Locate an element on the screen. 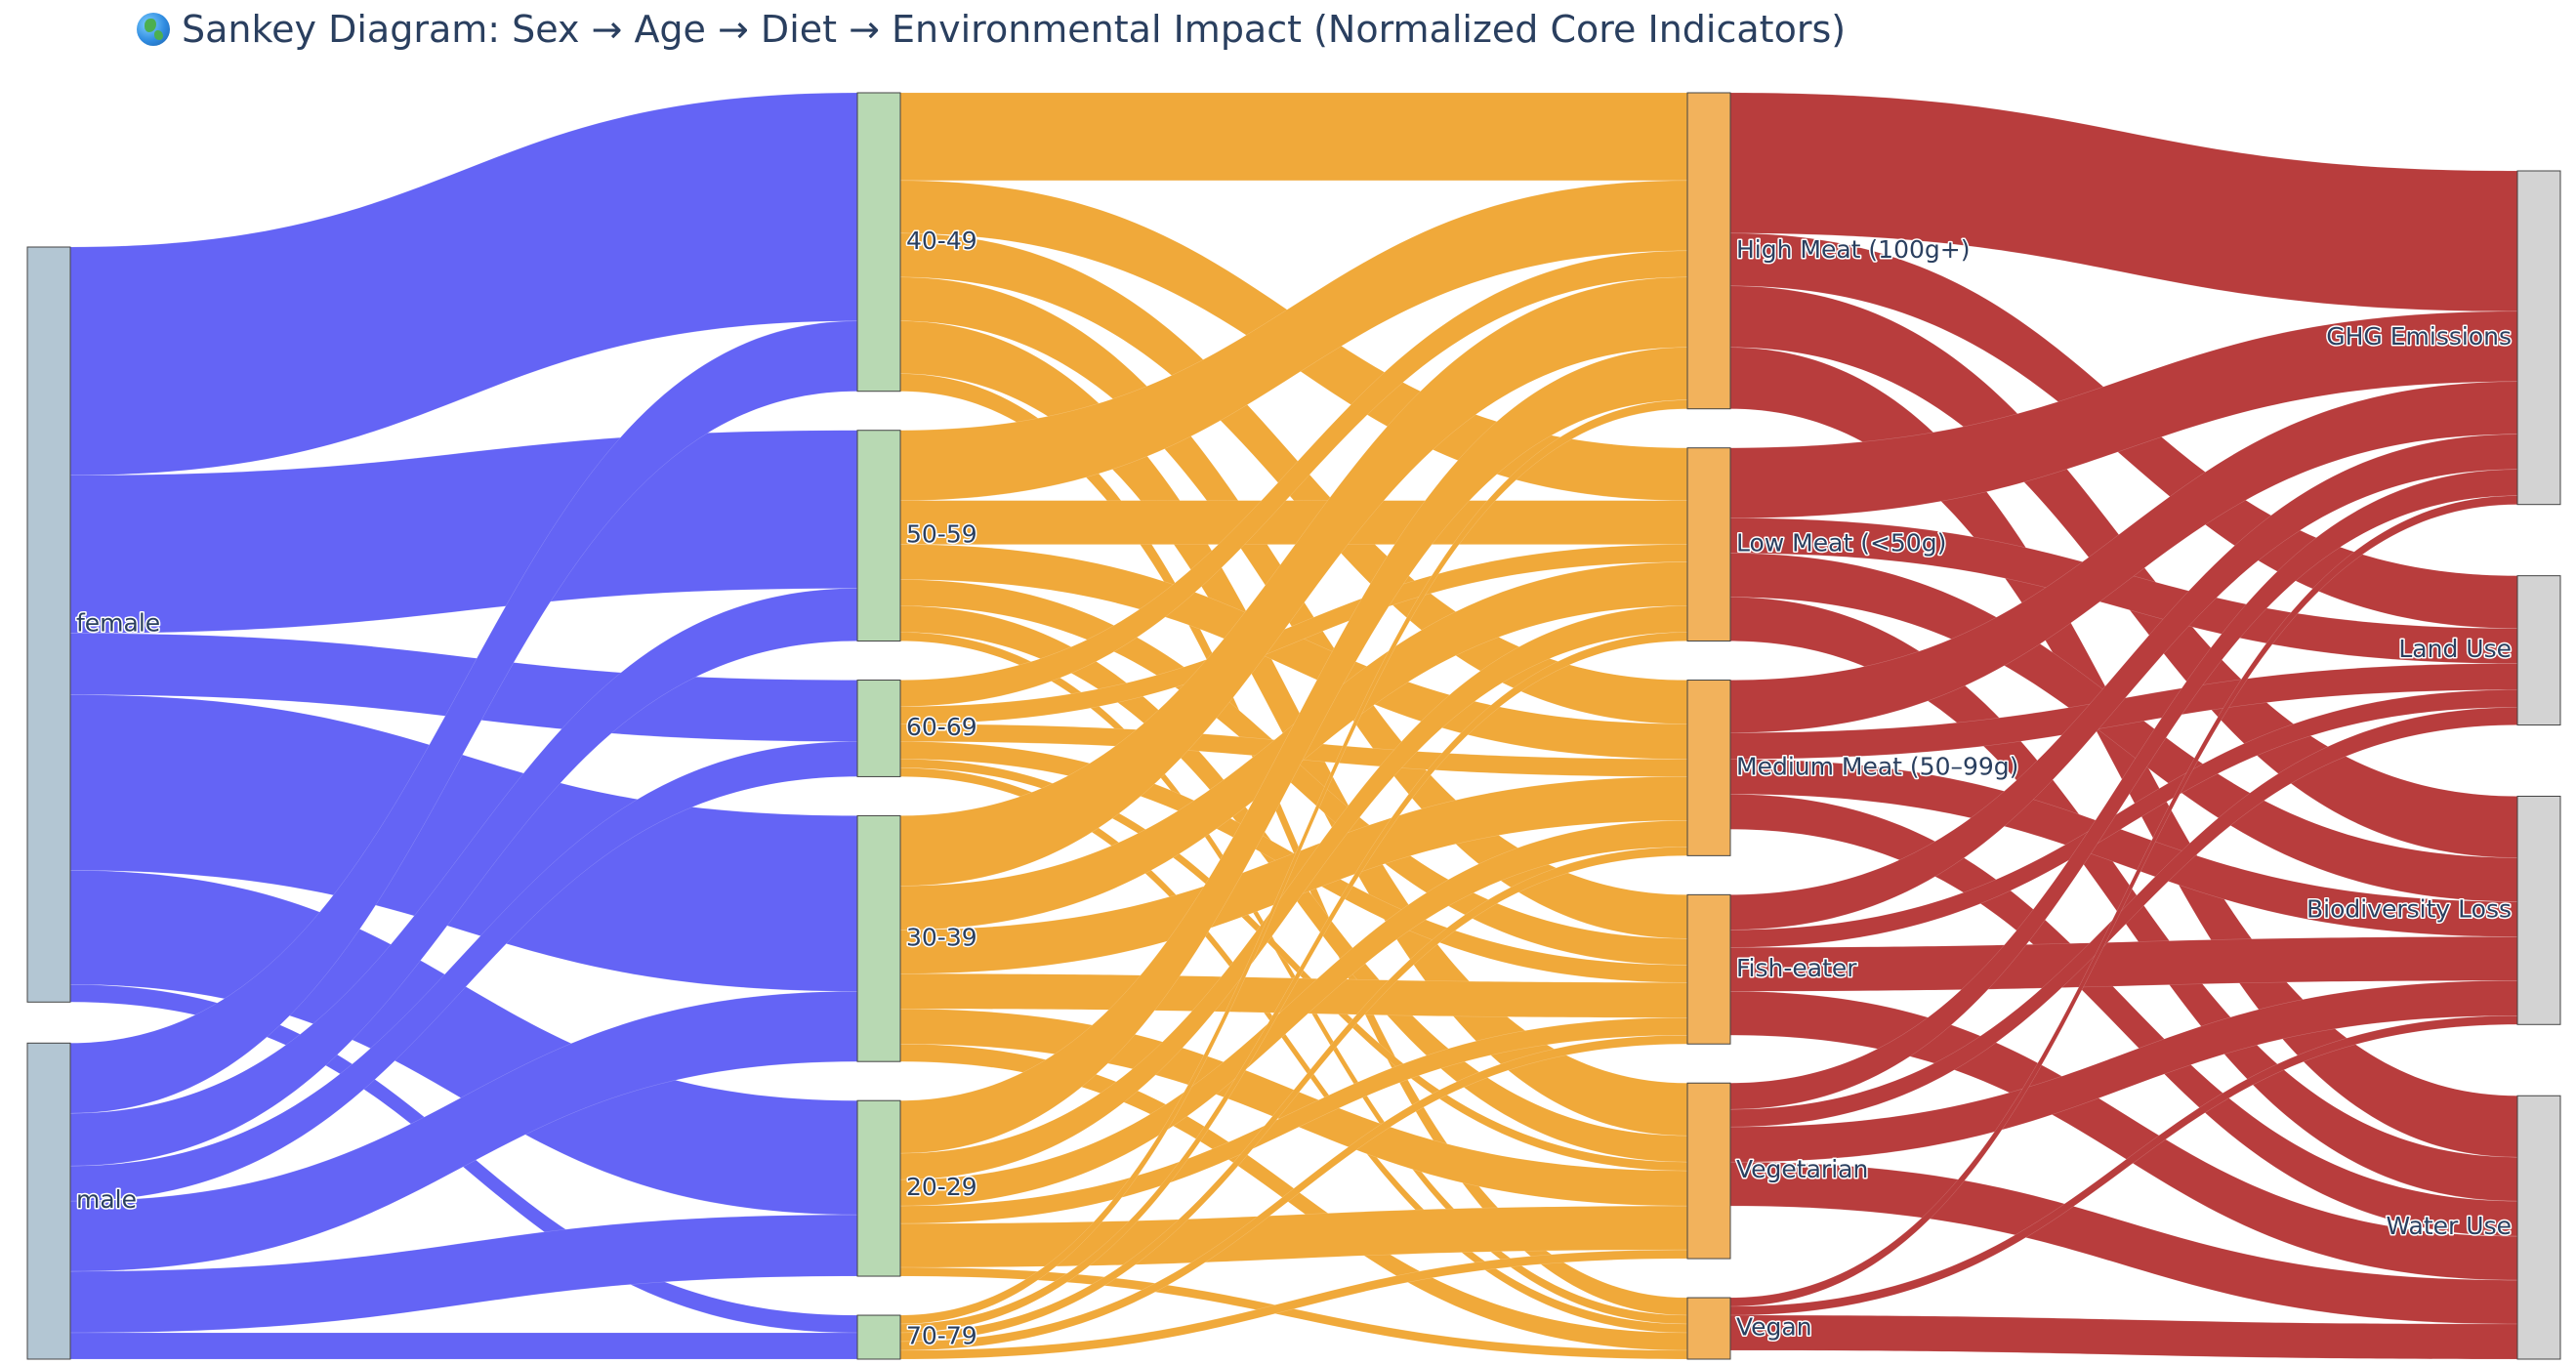  link-40-49-to-high is located at coordinates (1293, 137).